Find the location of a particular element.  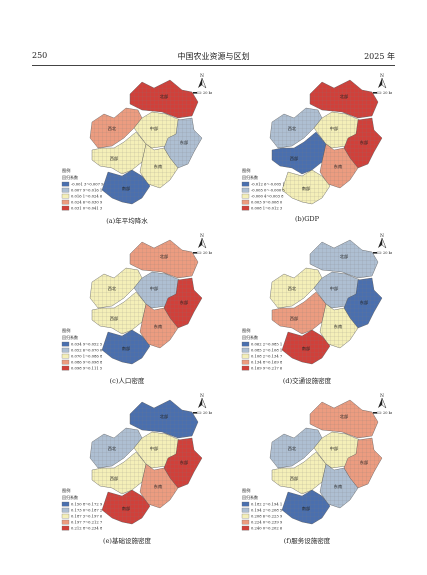

legend-range: 0.008 1~0.012 3 is located at coordinates (267, 209).